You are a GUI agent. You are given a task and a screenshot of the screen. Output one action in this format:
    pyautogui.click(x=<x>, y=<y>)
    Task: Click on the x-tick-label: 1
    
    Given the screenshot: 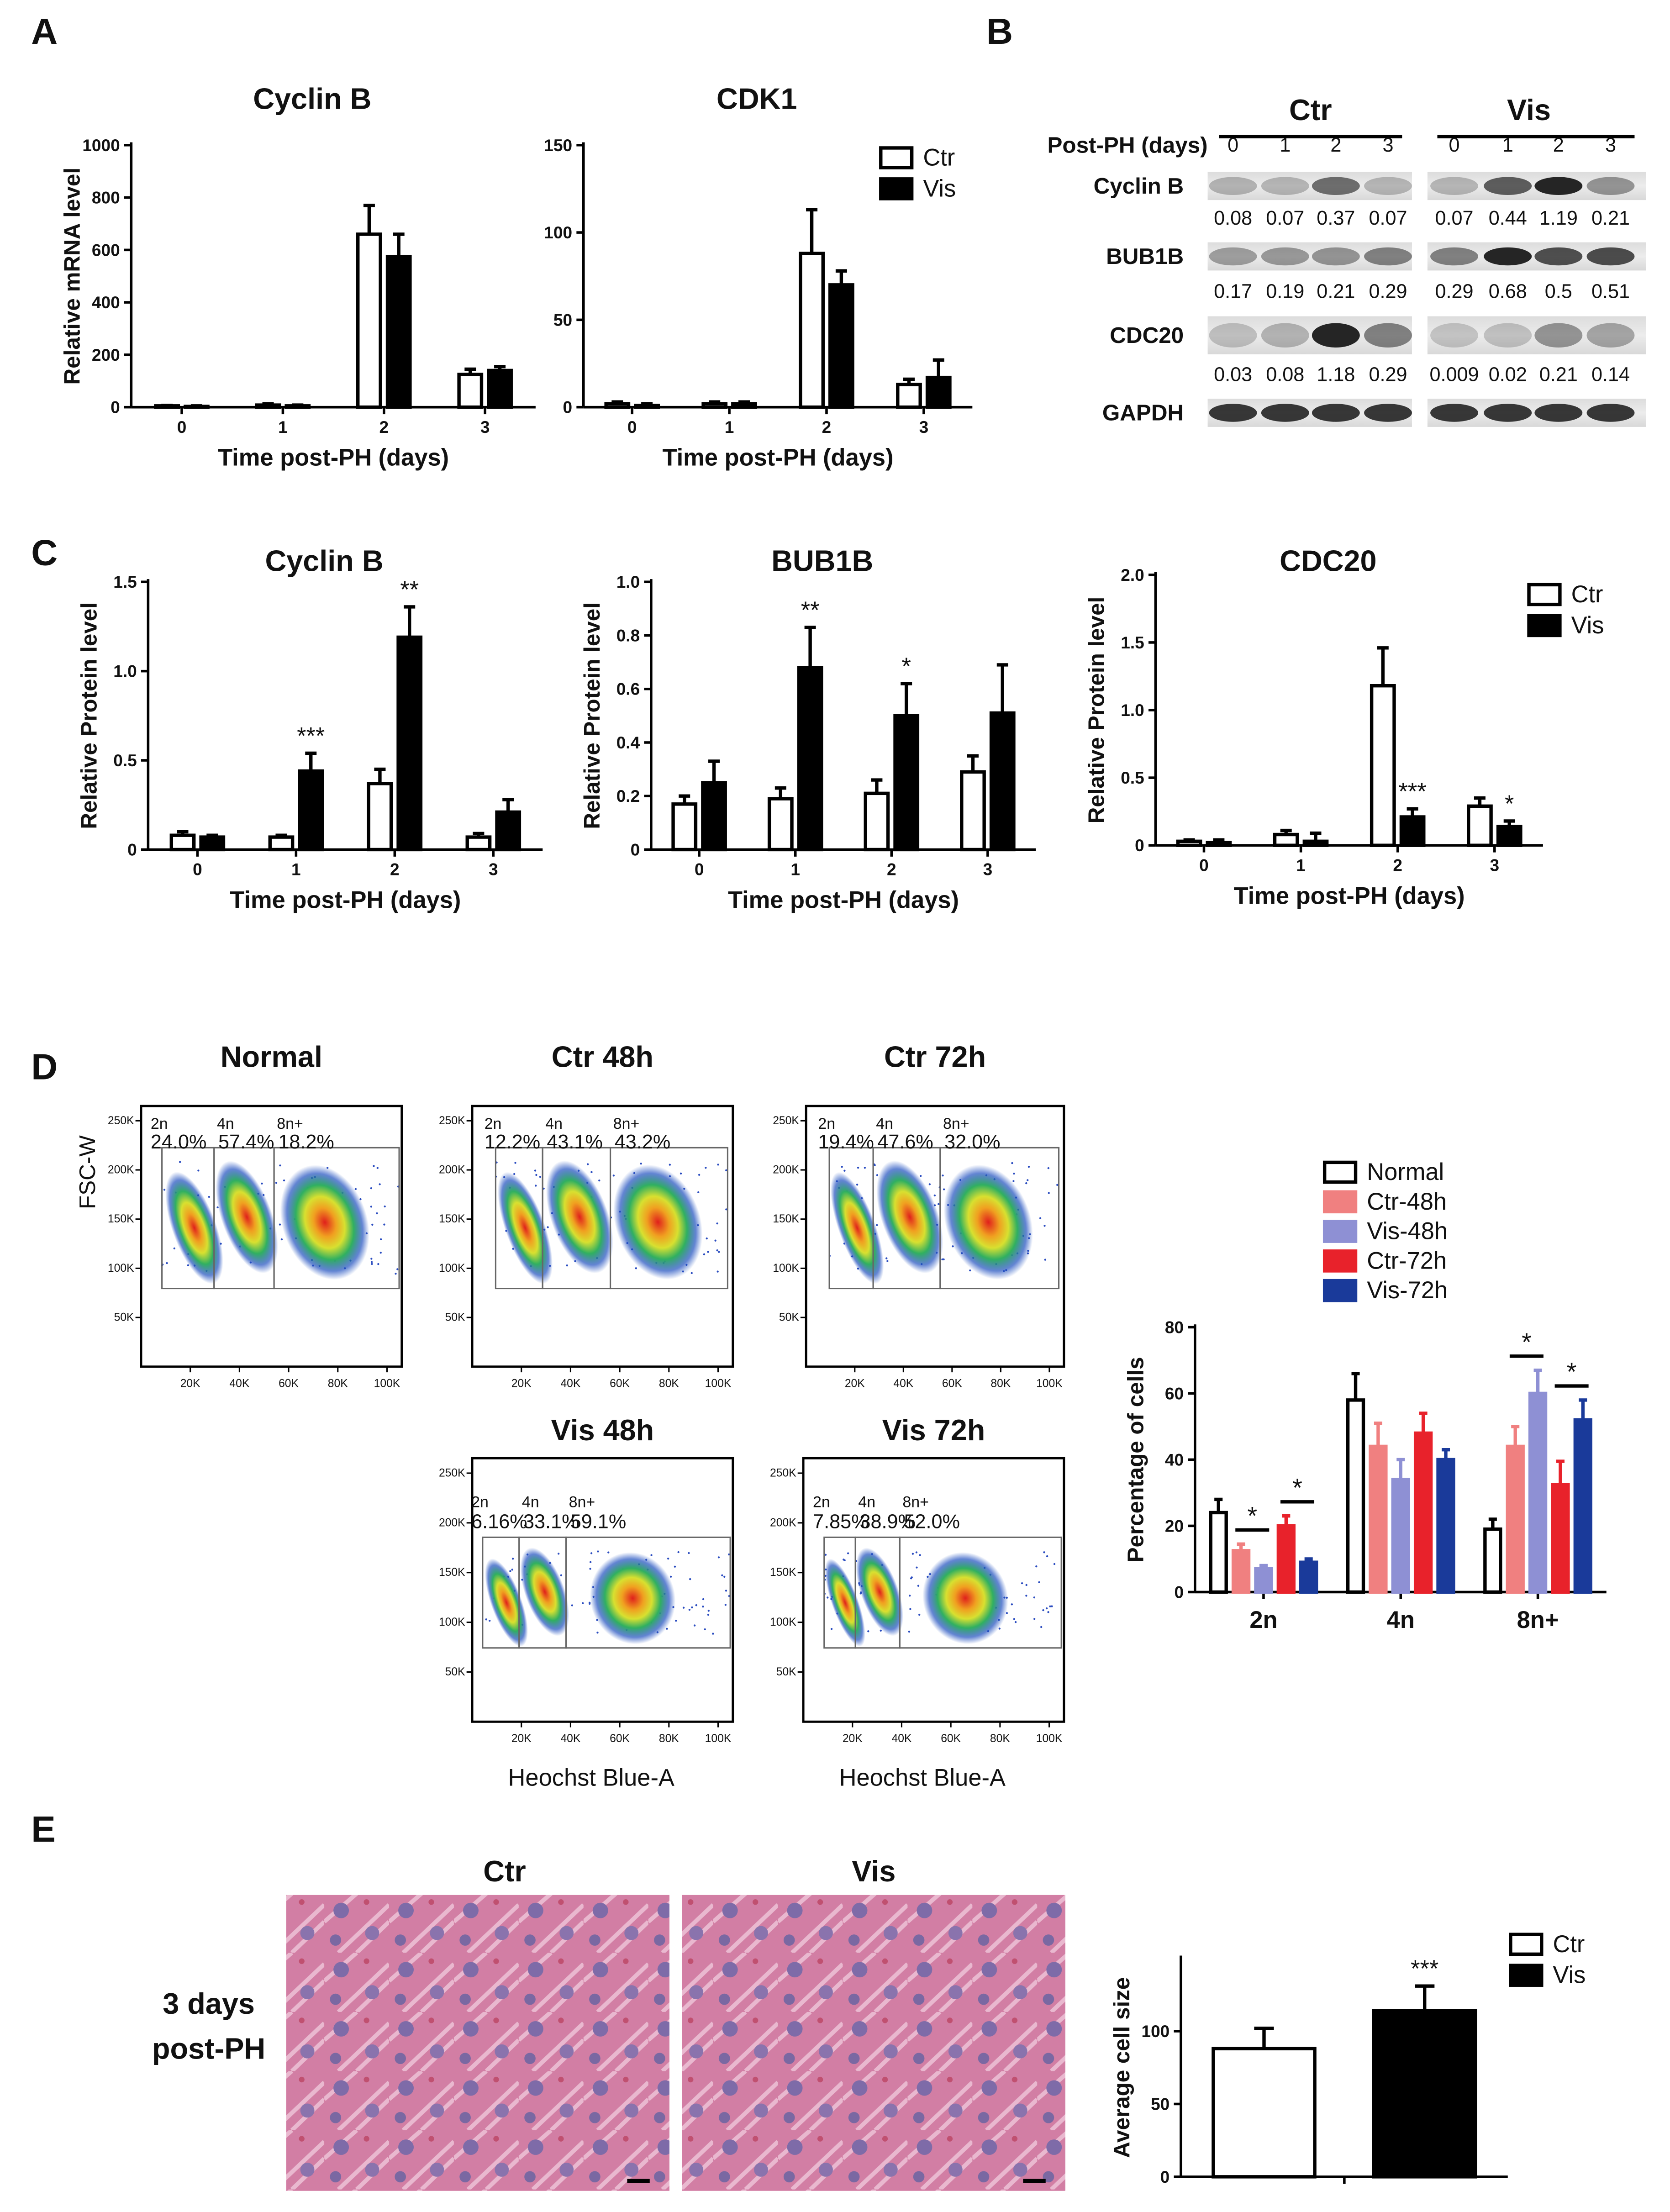 What is the action you would take?
    pyautogui.click(x=729, y=427)
    